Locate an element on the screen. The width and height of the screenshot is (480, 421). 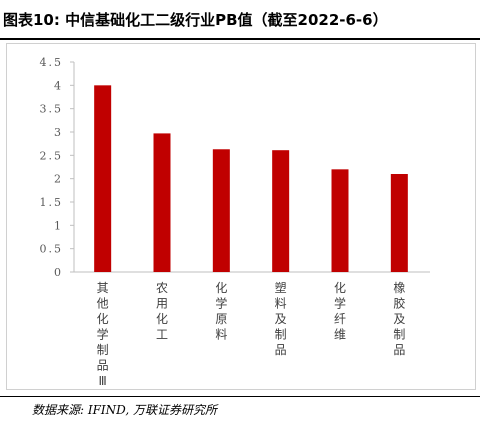
footer-divider is located at coordinates (240, 396).